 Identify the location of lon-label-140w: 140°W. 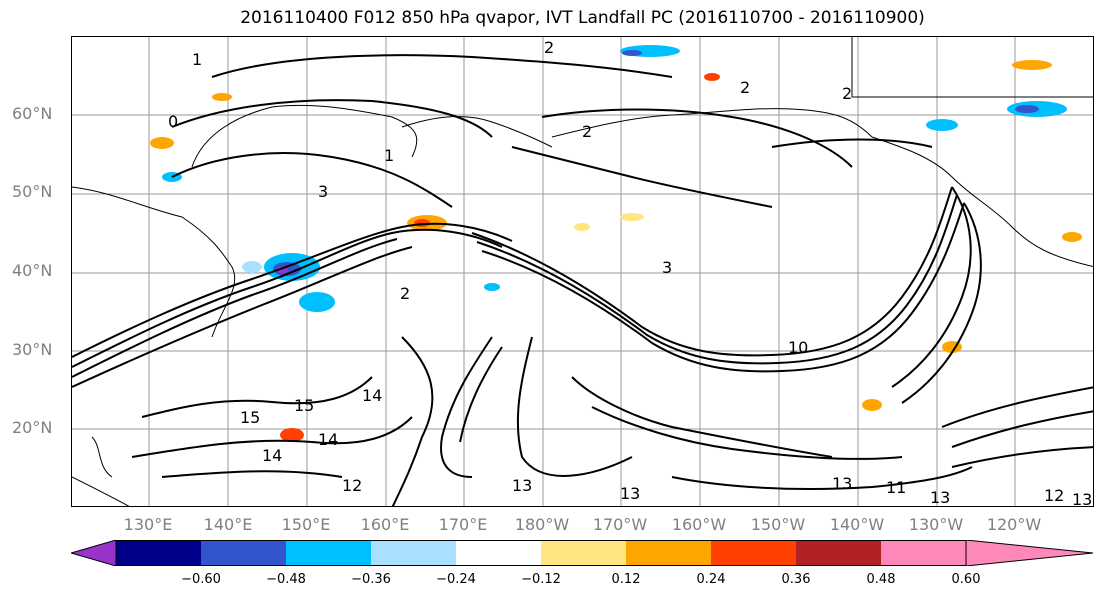
(857, 524).